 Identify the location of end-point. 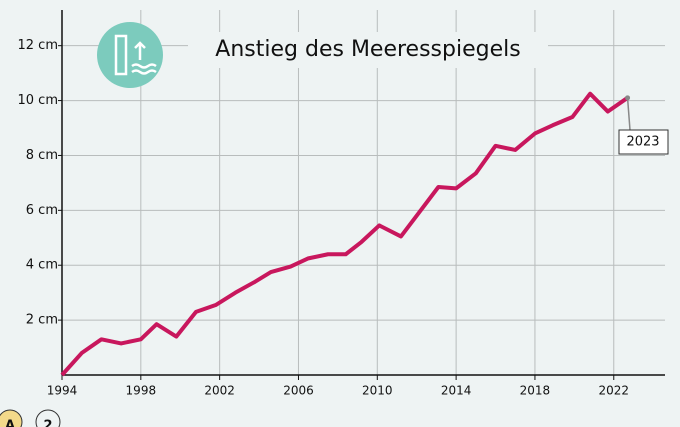
(628, 98).